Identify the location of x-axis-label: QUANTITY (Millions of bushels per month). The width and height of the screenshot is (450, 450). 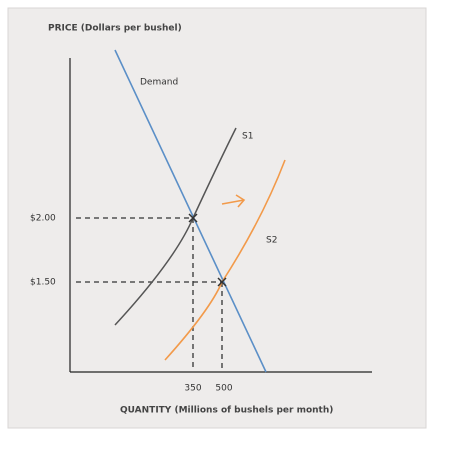
(226, 411).